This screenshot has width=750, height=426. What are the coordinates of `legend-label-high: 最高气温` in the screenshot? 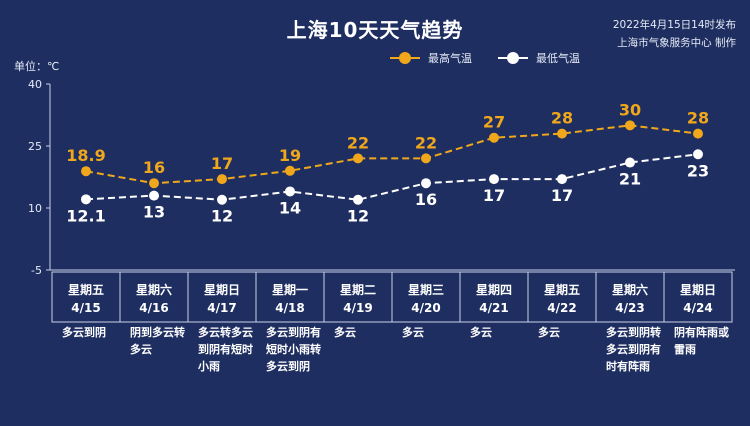 It's located at (450, 58).